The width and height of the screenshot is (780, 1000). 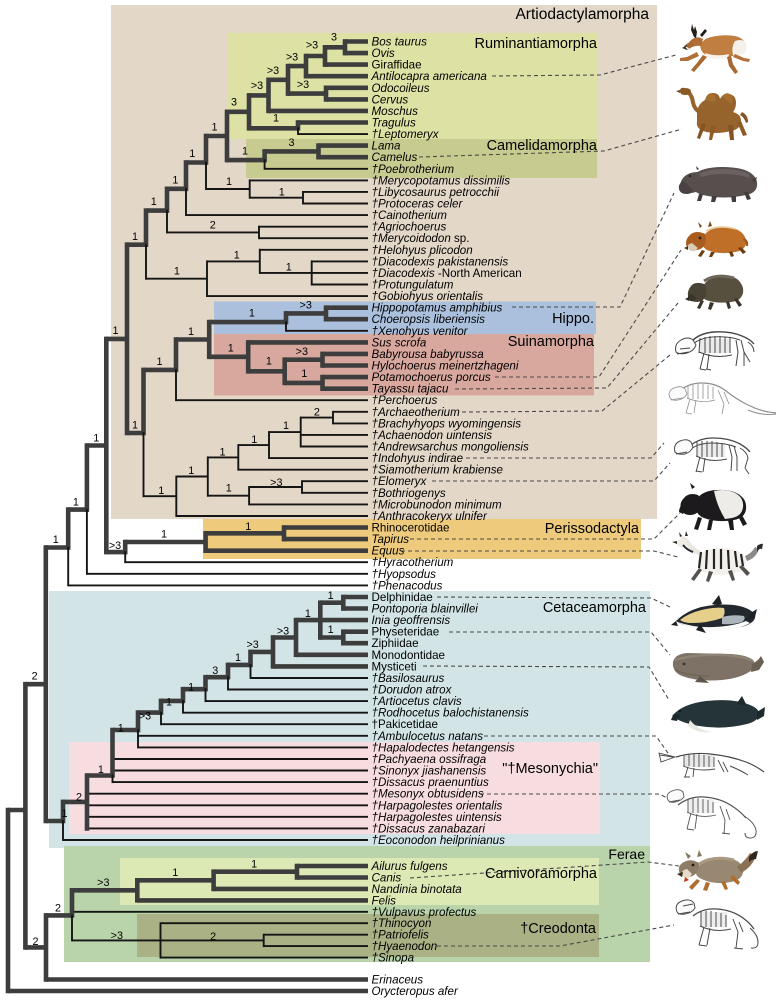 I want to click on svg-text: Moschus, so click(x=395, y=111).